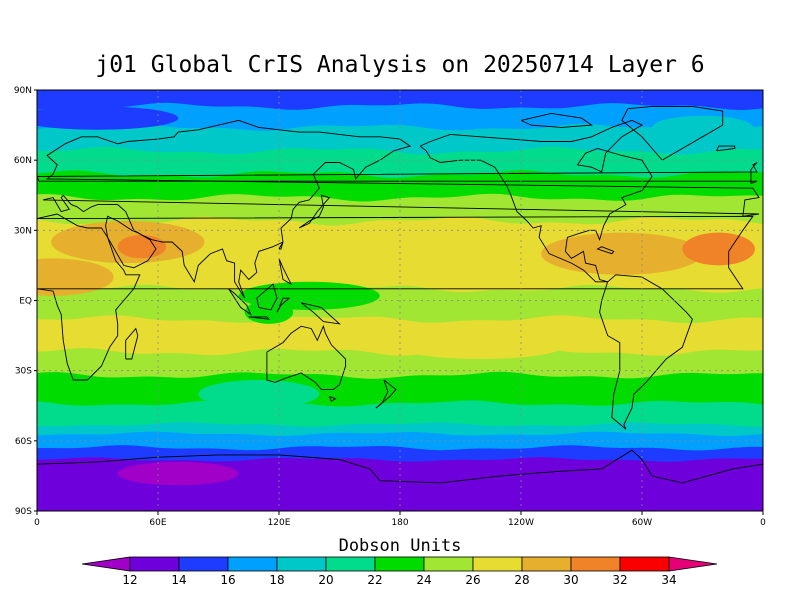  What do you see at coordinates (325, 580) in the screenshot?
I see `colorbar-label: 20` at bounding box center [325, 580].